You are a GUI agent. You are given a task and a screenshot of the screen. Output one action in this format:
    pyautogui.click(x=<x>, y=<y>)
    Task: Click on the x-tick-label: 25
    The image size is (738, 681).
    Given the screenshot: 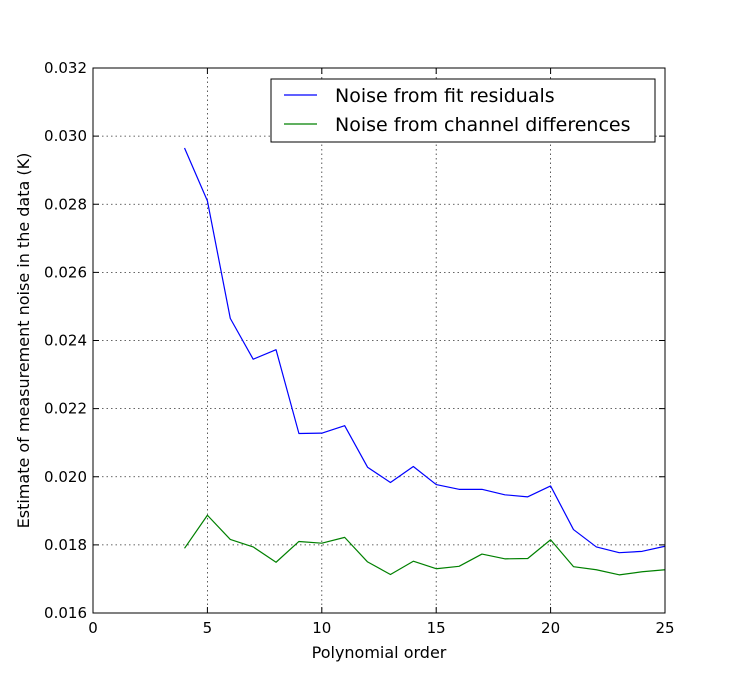 What is the action you would take?
    pyautogui.click(x=664, y=628)
    